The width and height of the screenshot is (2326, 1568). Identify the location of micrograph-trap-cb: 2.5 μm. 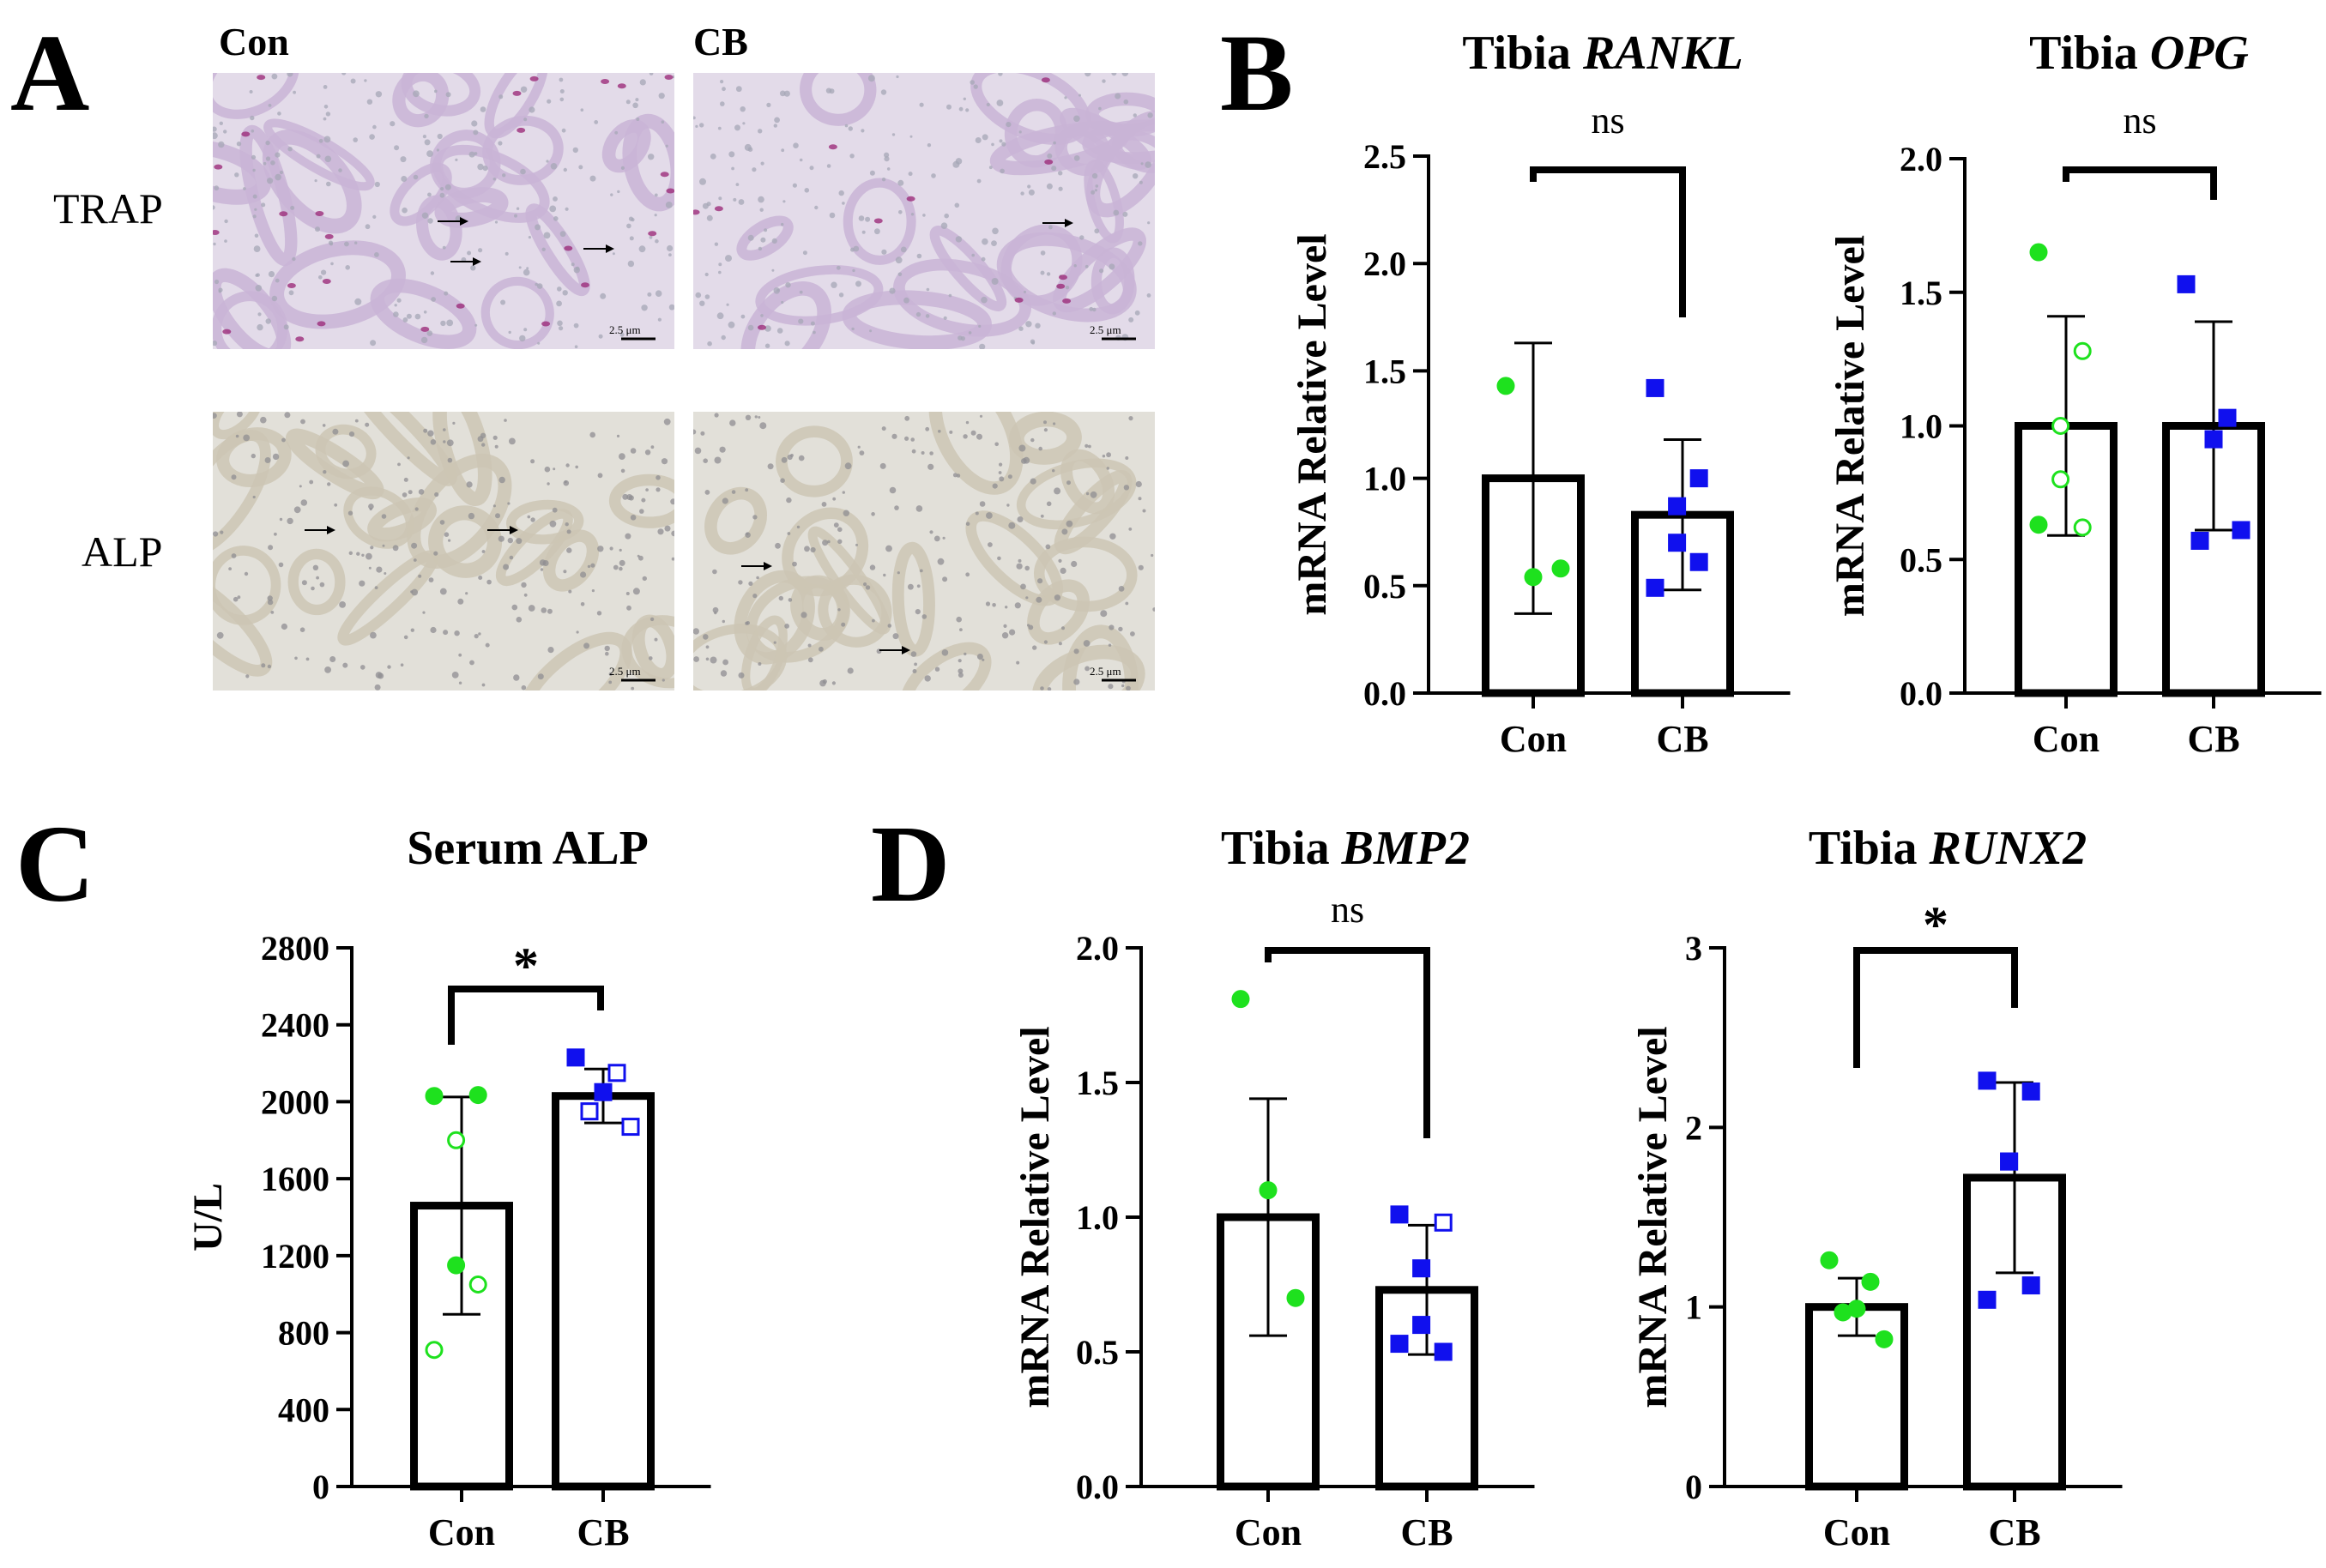
(924, 211).